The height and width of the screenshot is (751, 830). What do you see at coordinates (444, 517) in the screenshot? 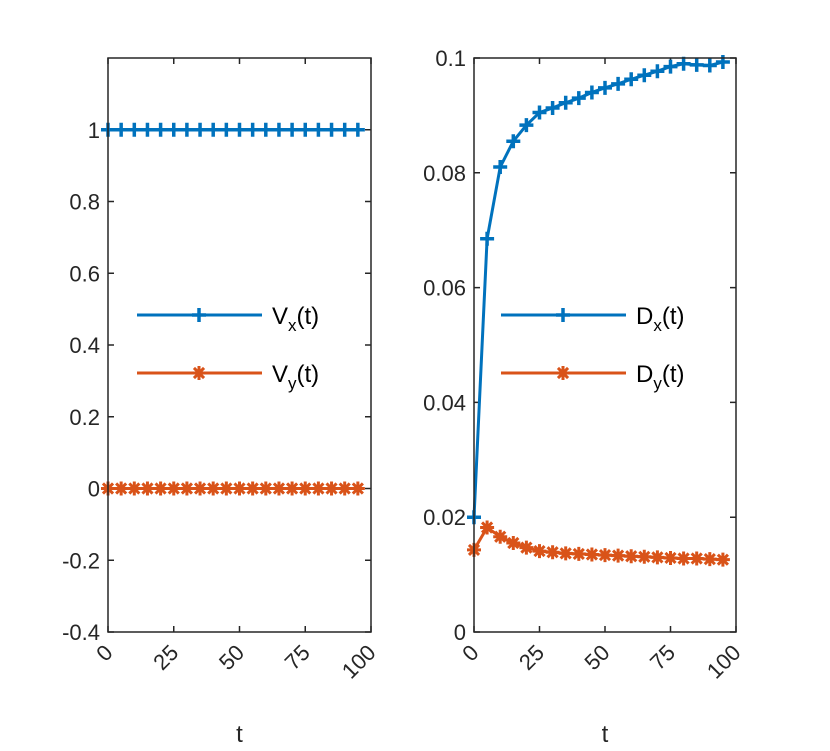
I see `y-tick-label: 0.02` at bounding box center [444, 517].